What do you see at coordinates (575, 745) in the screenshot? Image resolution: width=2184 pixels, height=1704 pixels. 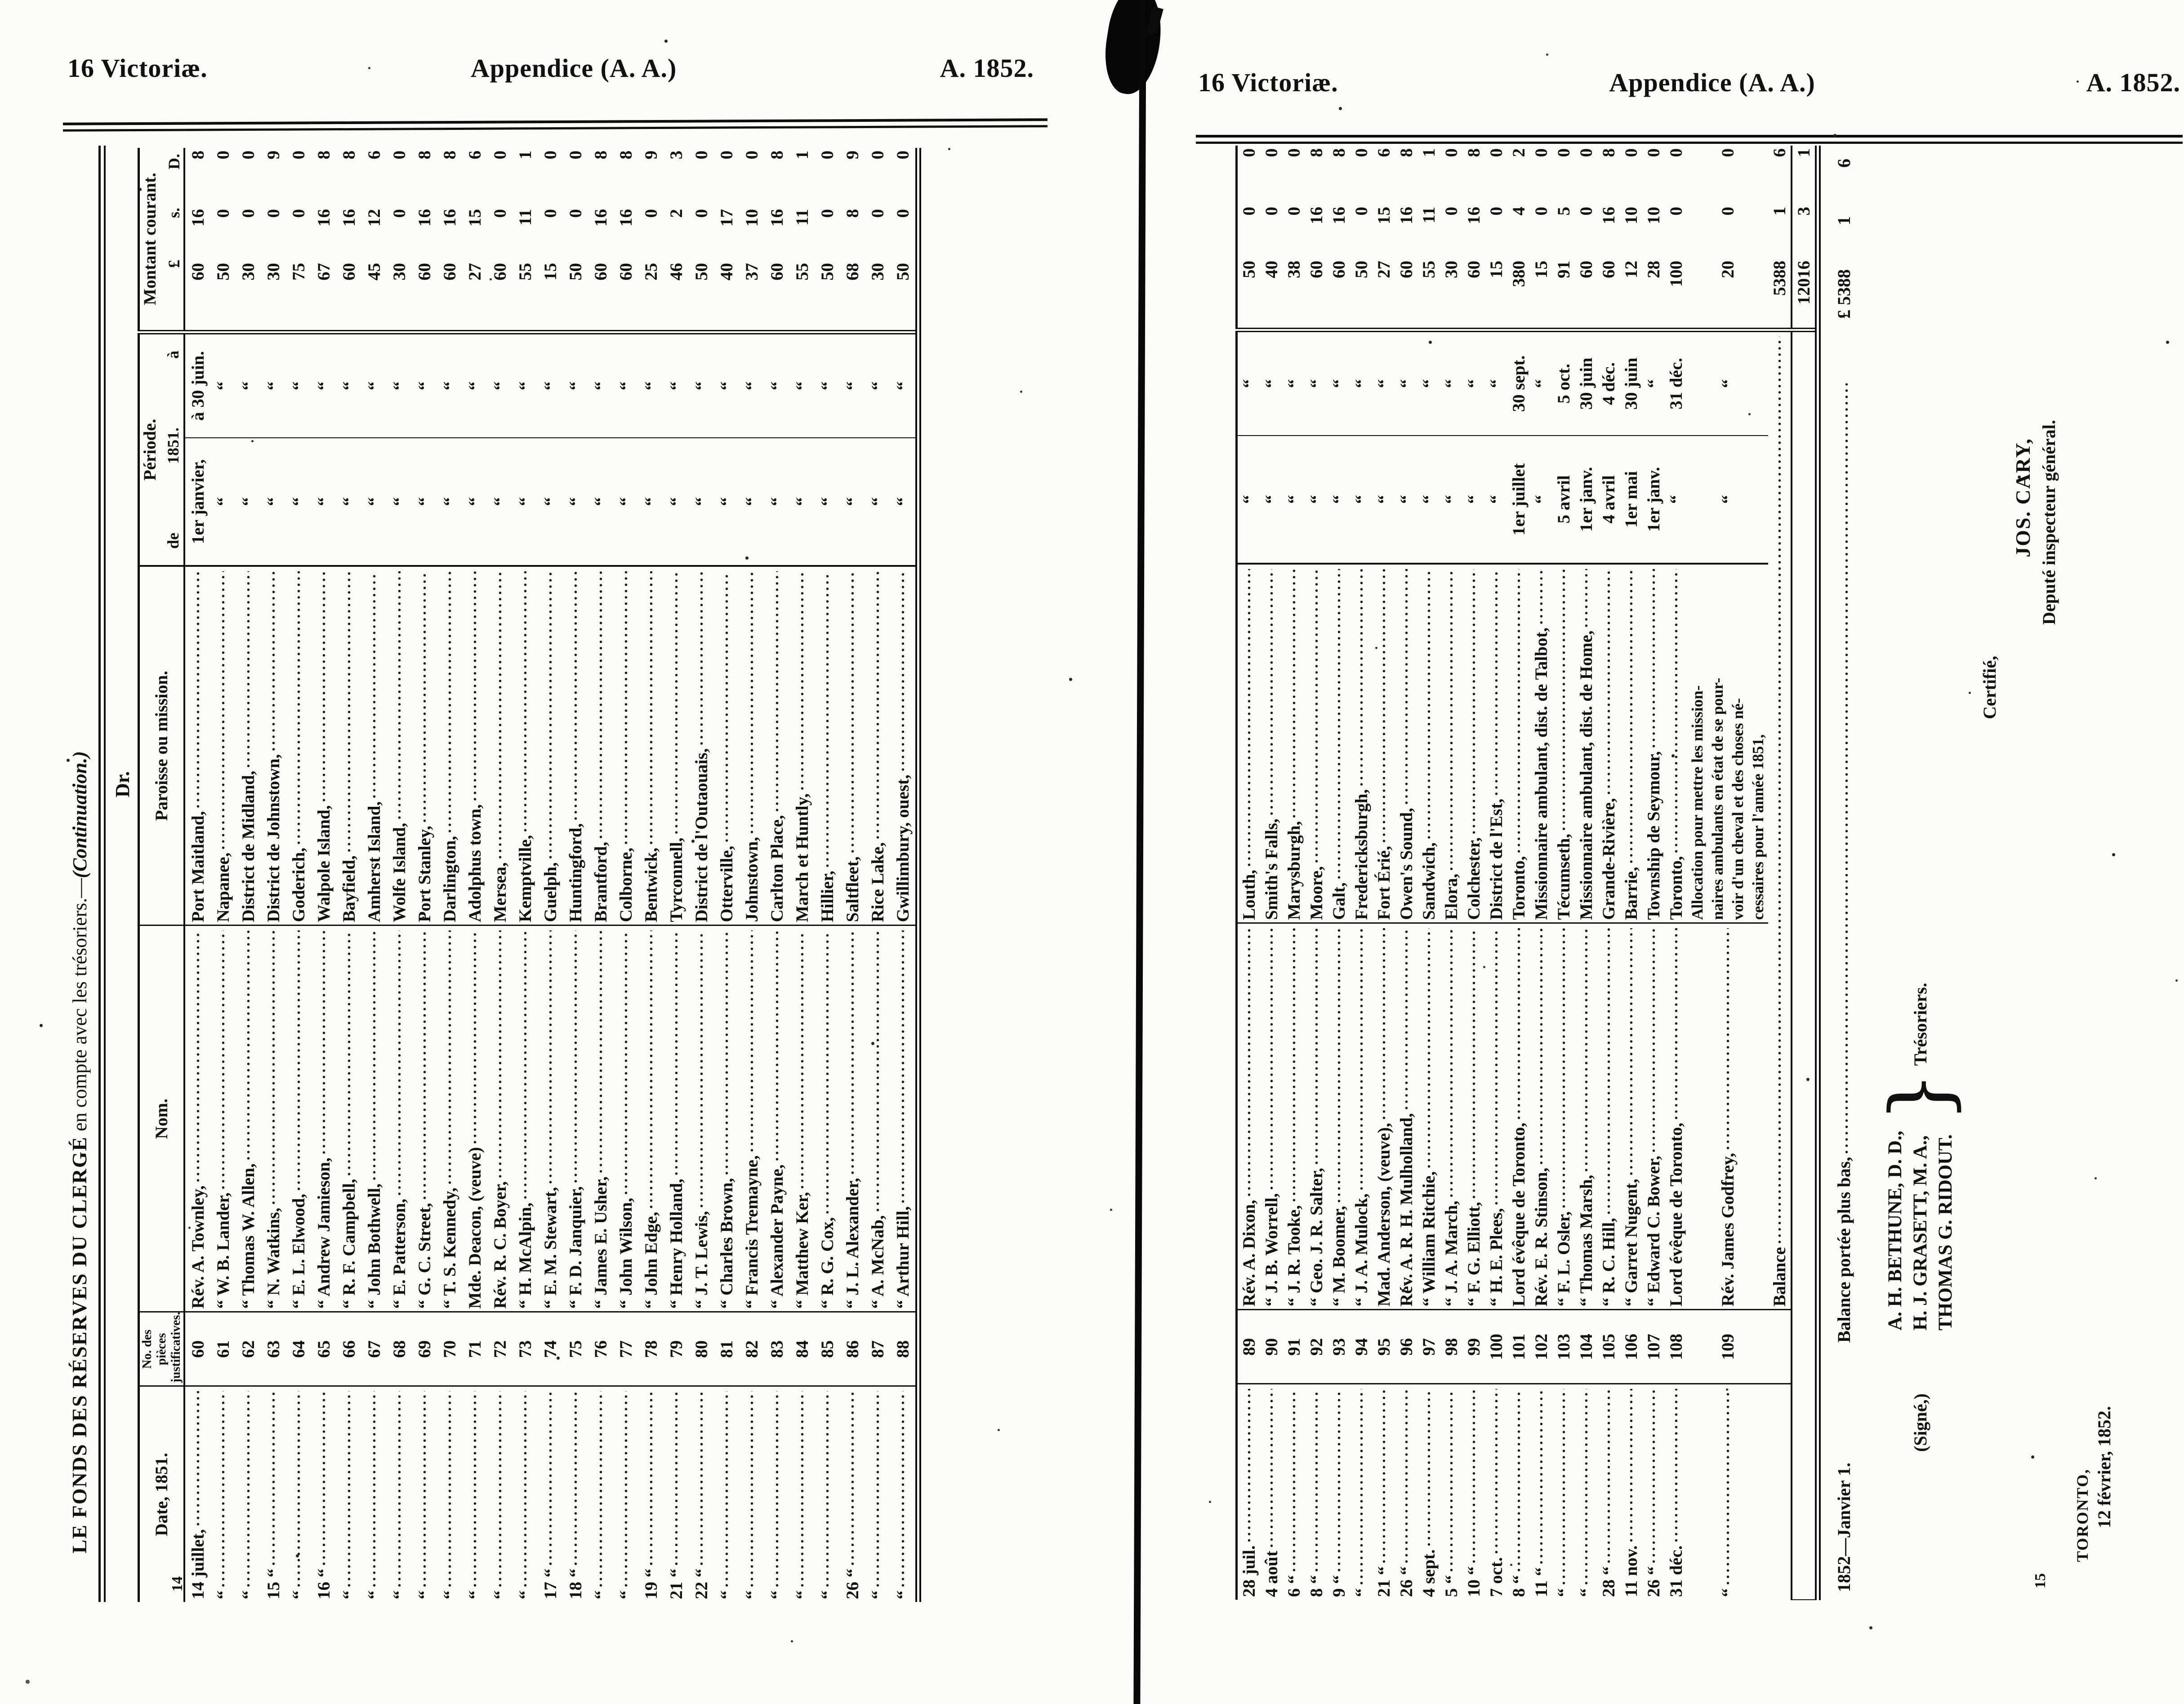 I see `cell-par: Huntingford,` at bounding box center [575, 745].